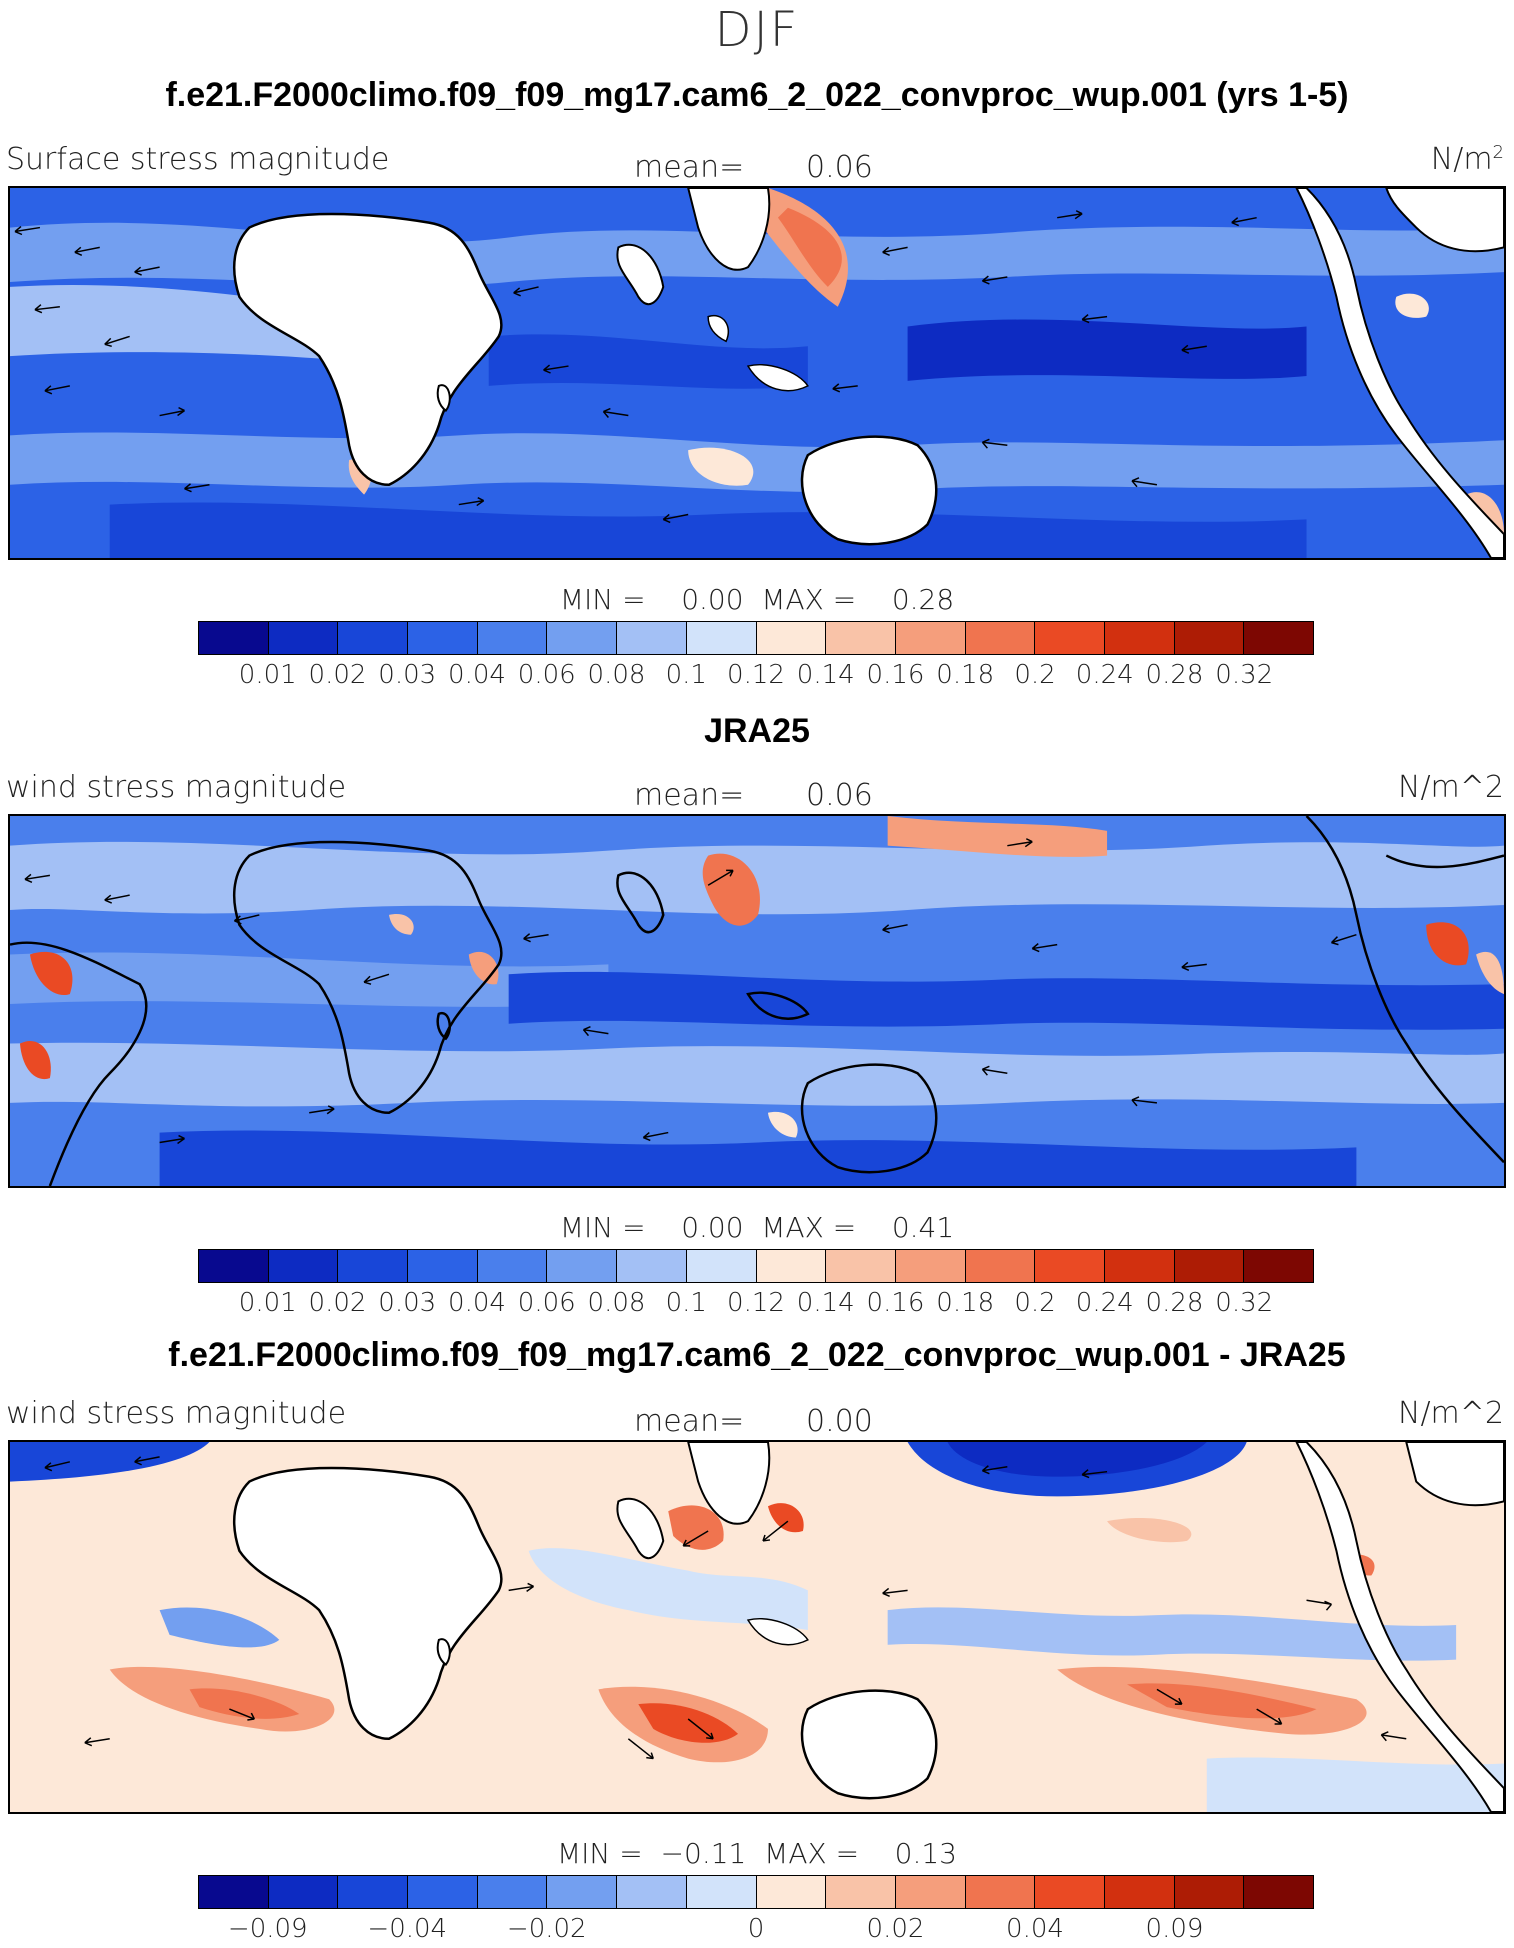  Describe the element at coordinates (756, 1929) in the screenshot. I see `colorbar-tick-label: 0` at that location.